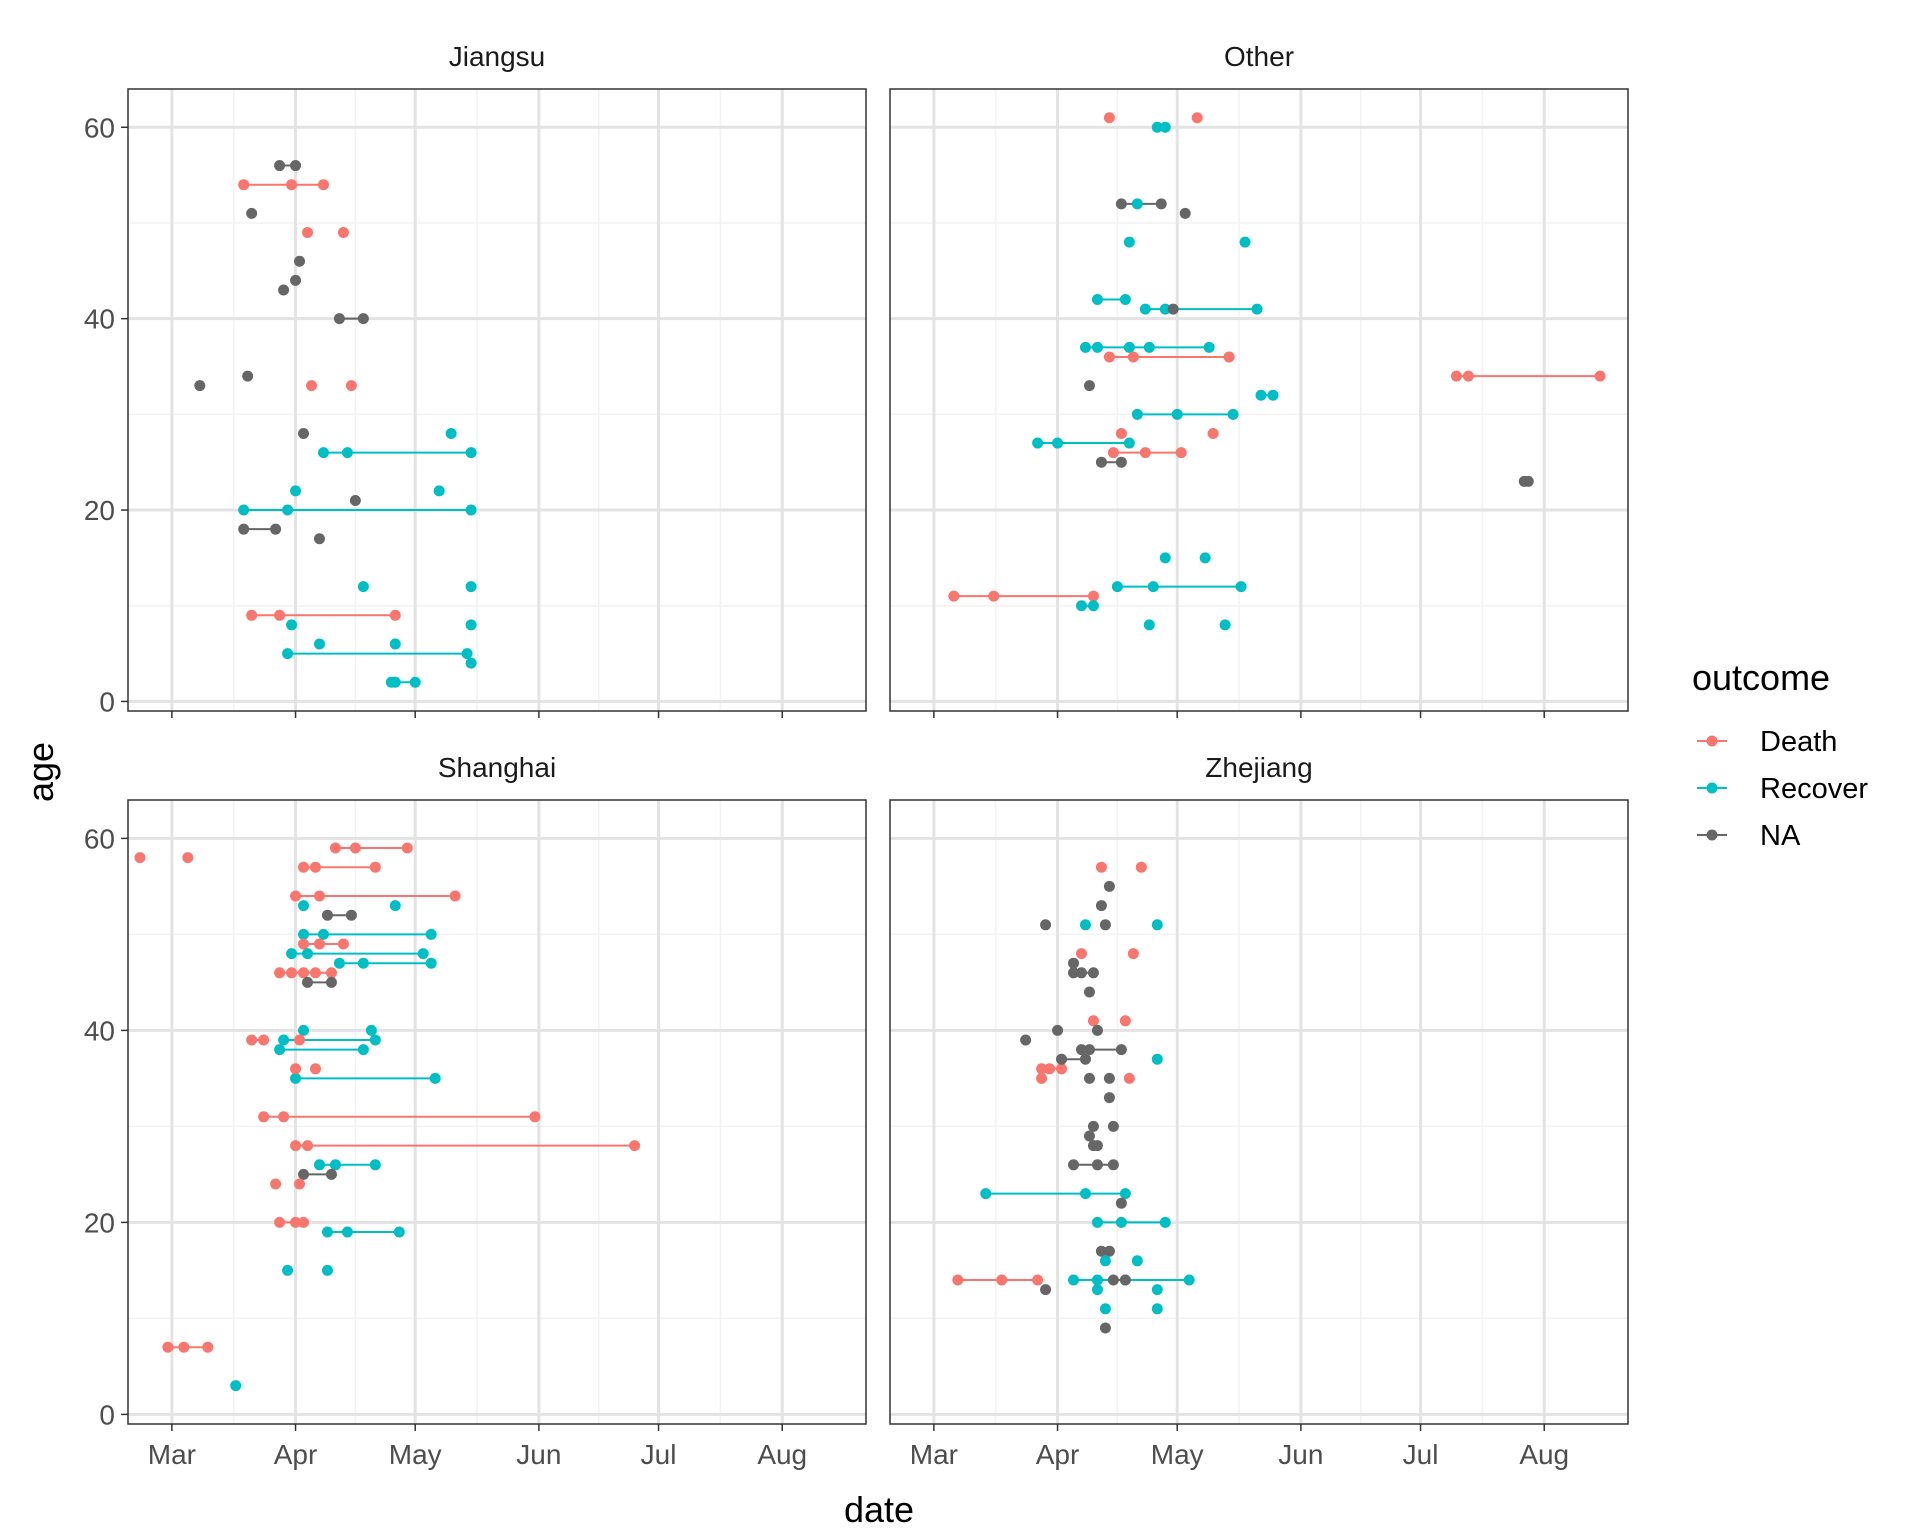 This screenshot has width=1920, height=1536. Describe the element at coordinates (99, 1030) in the screenshot. I see `y-tick-label-40: 40` at that location.